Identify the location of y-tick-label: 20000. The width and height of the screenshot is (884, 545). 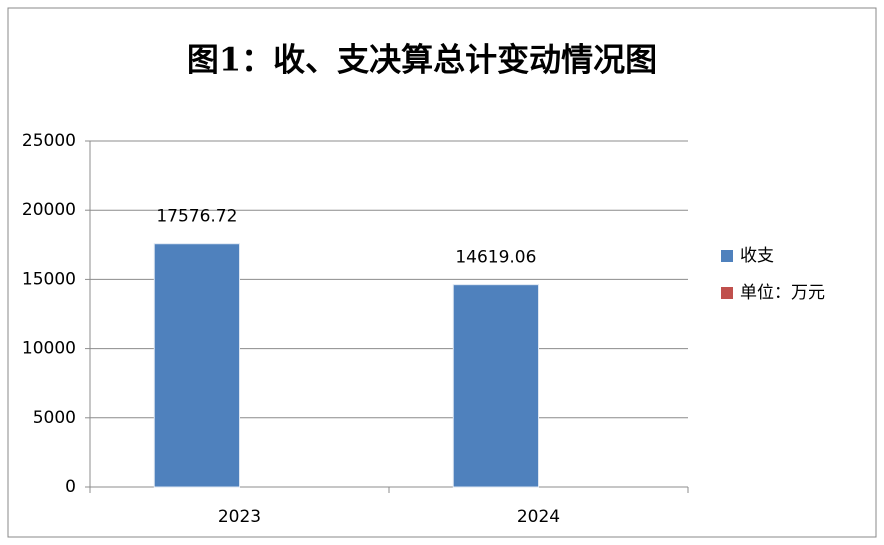
(49, 210).